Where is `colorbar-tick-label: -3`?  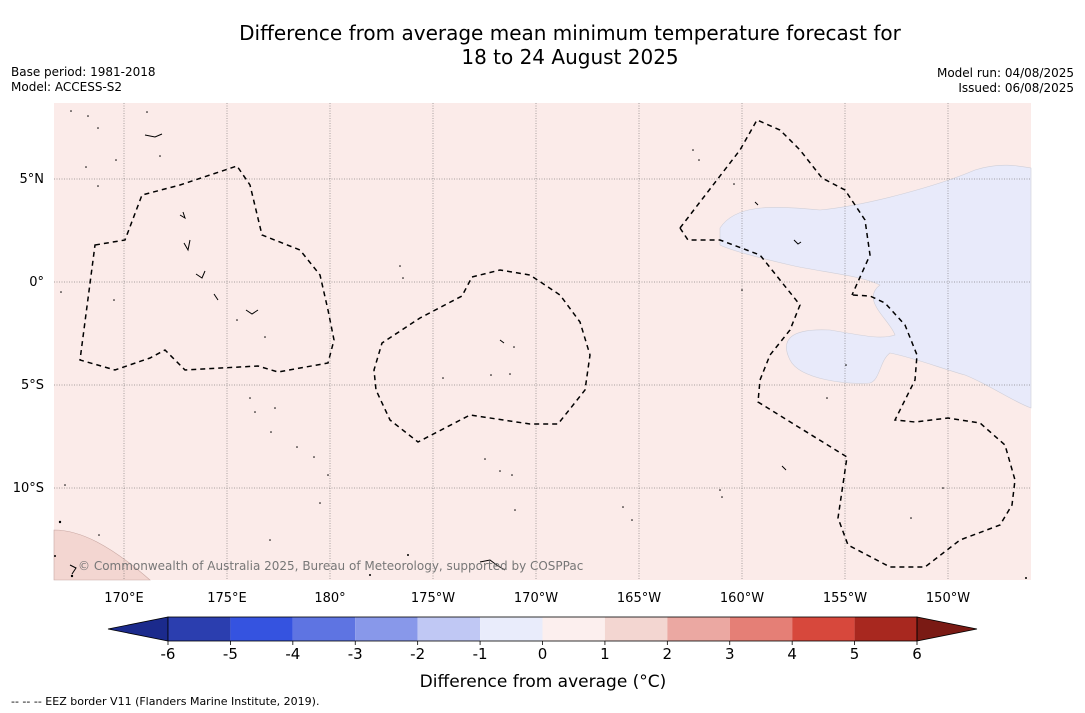 colorbar-tick-label: -3 is located at coordinates (355, 654).